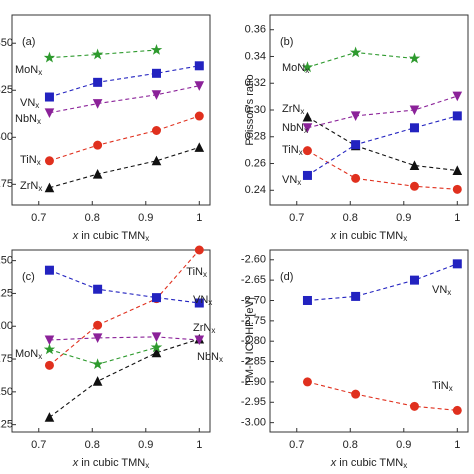 The height and width of the screenshot is (474, 474). Describe the element at coordinates (28, 277) in the screenshot. I see `panel-label: (c)` at that location.